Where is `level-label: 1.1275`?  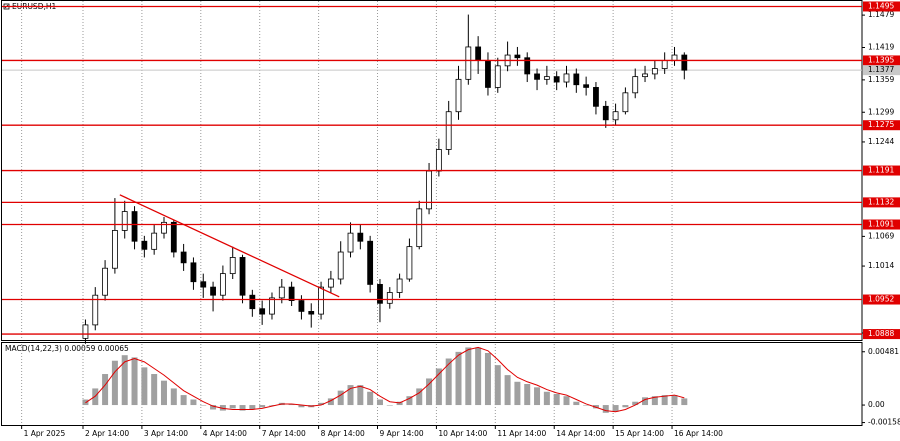 level-label: 1.1275 is located at coordinates (881, 124).